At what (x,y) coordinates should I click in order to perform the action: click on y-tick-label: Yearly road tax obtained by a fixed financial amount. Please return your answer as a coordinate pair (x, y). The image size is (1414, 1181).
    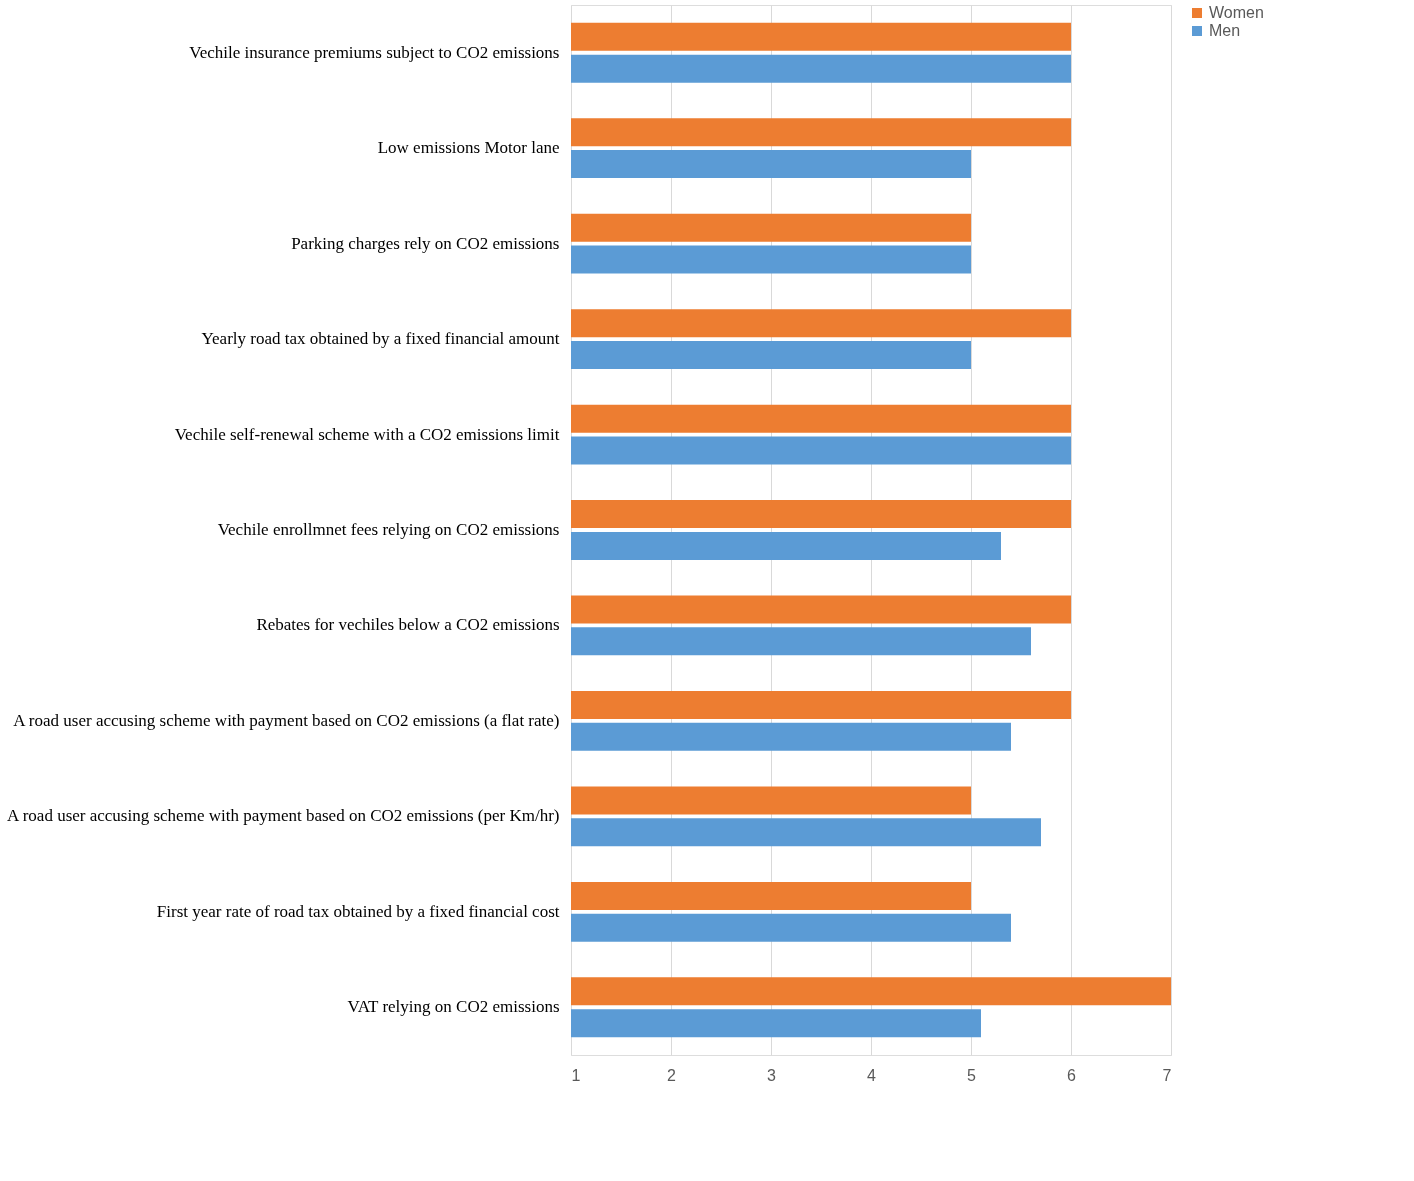
    Looking at the image, I should click on (380, 339).